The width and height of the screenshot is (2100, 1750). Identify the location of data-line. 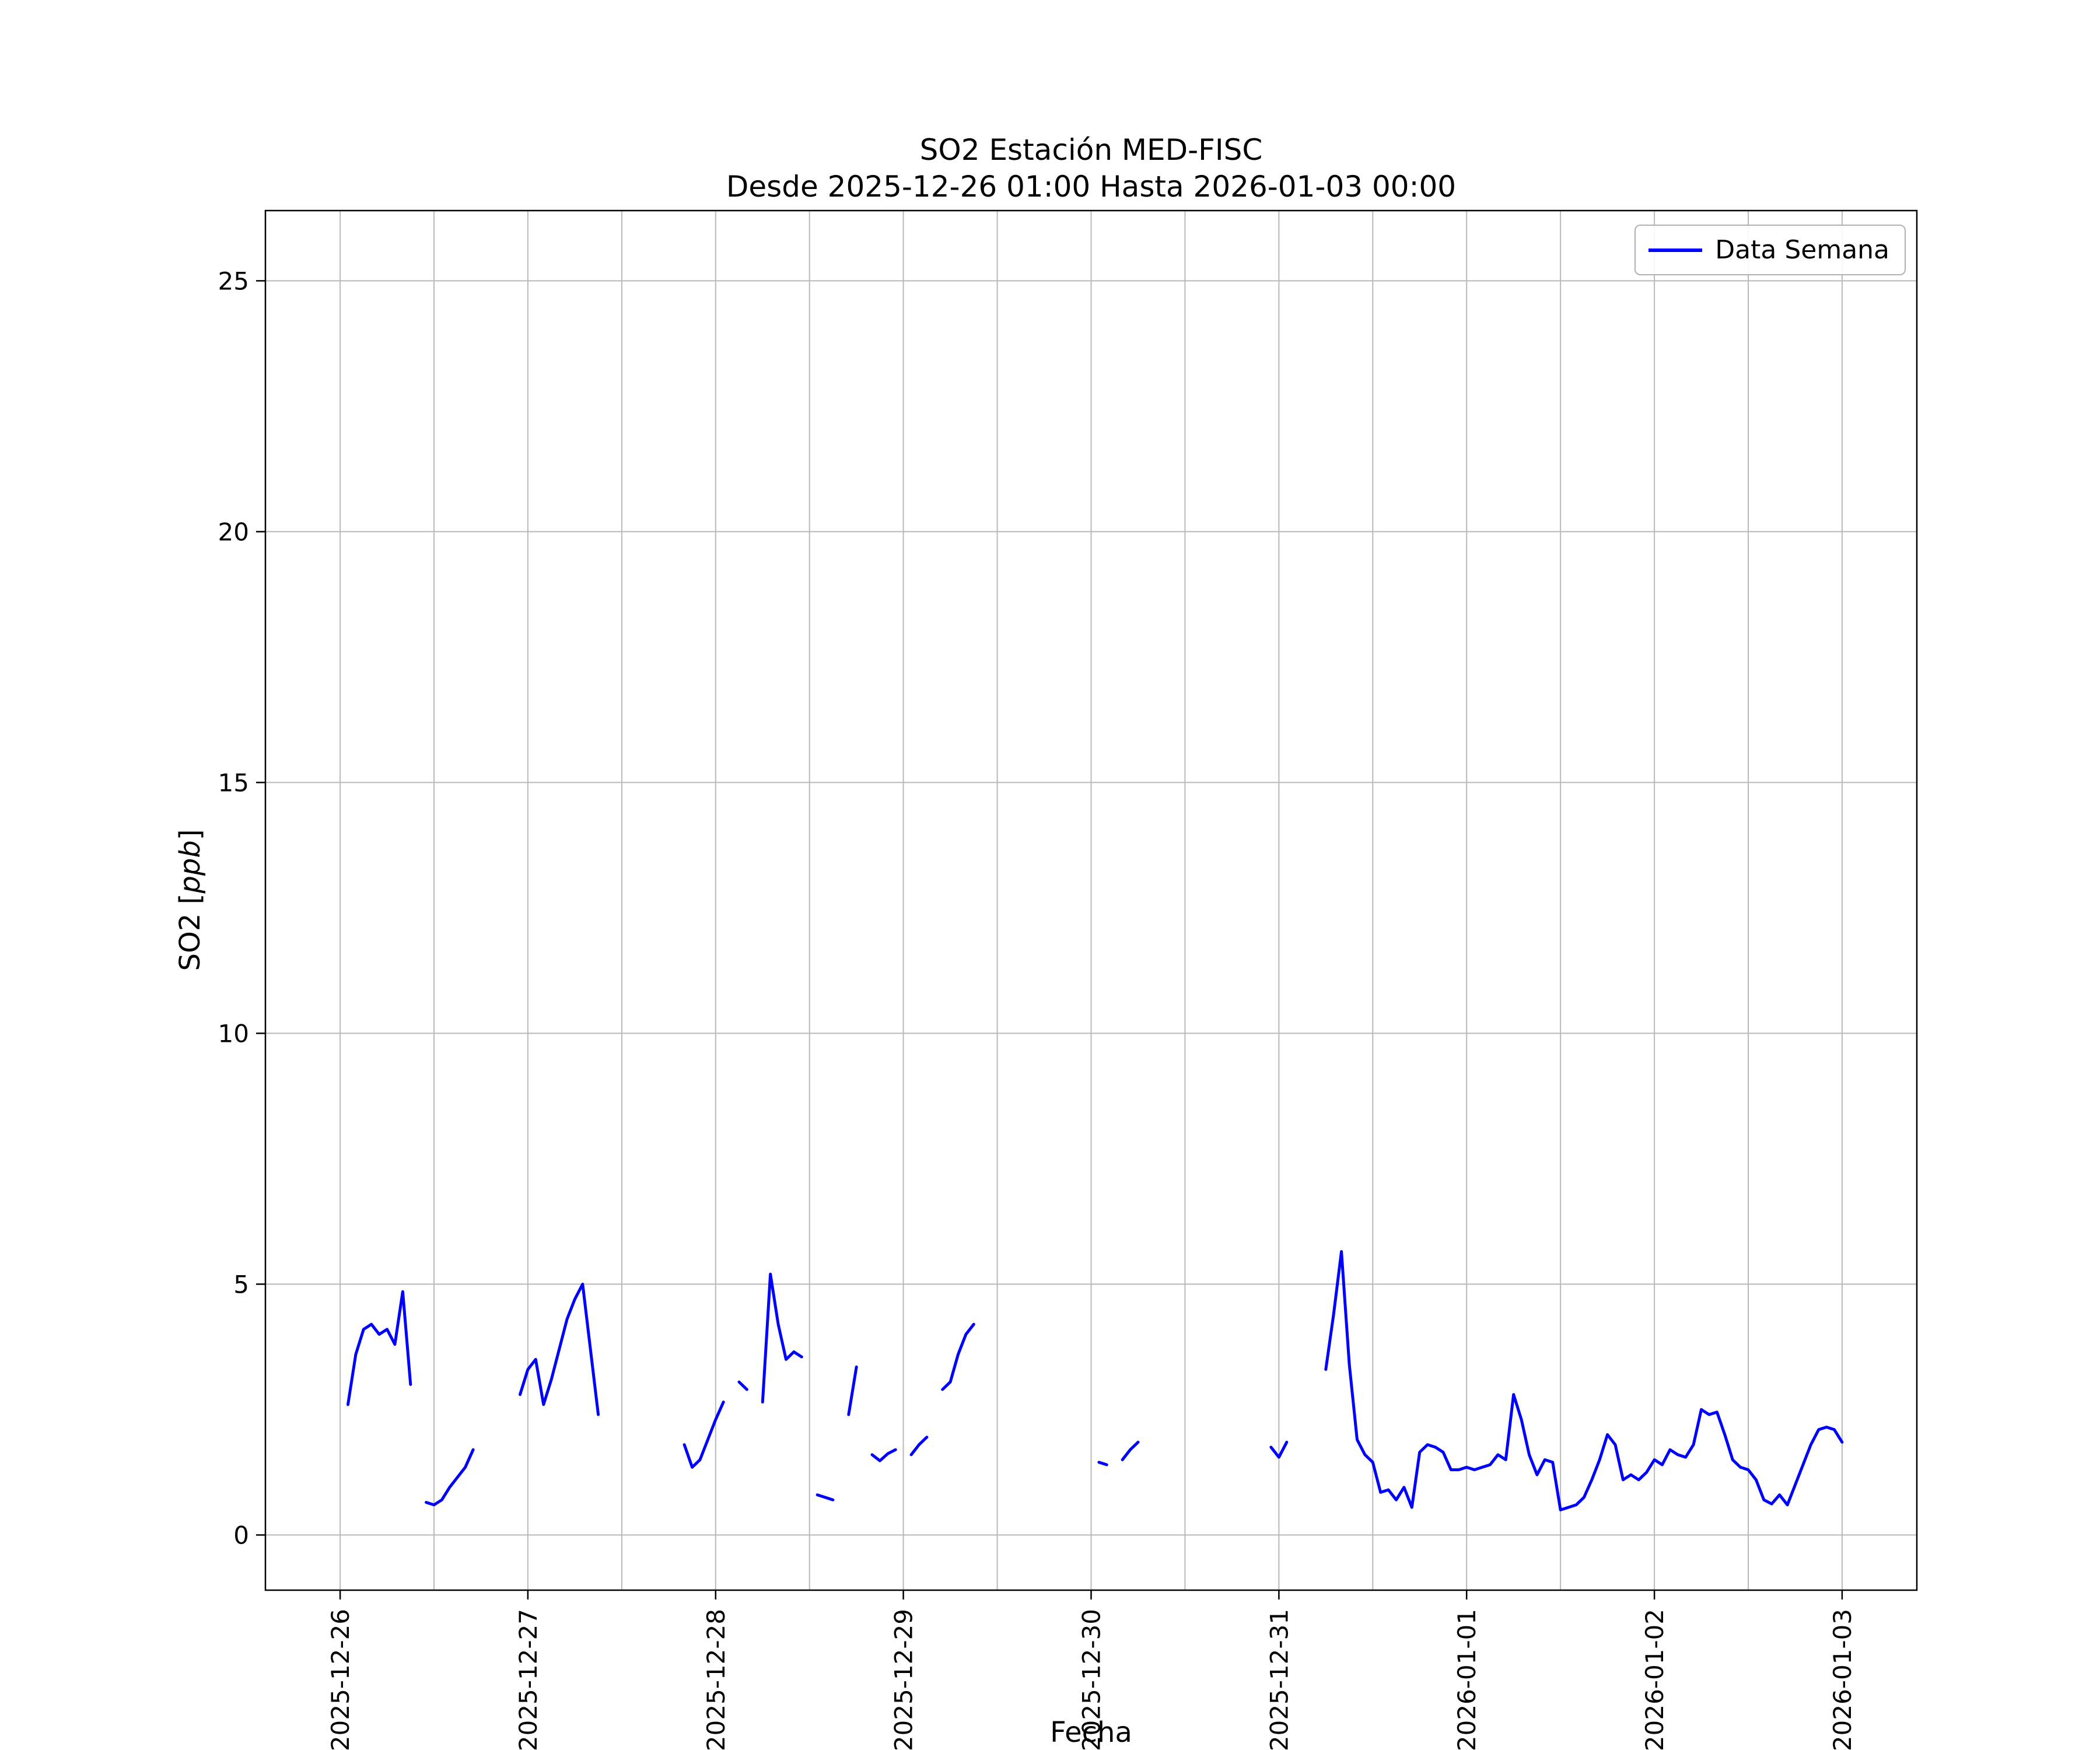
(1095, 1380).